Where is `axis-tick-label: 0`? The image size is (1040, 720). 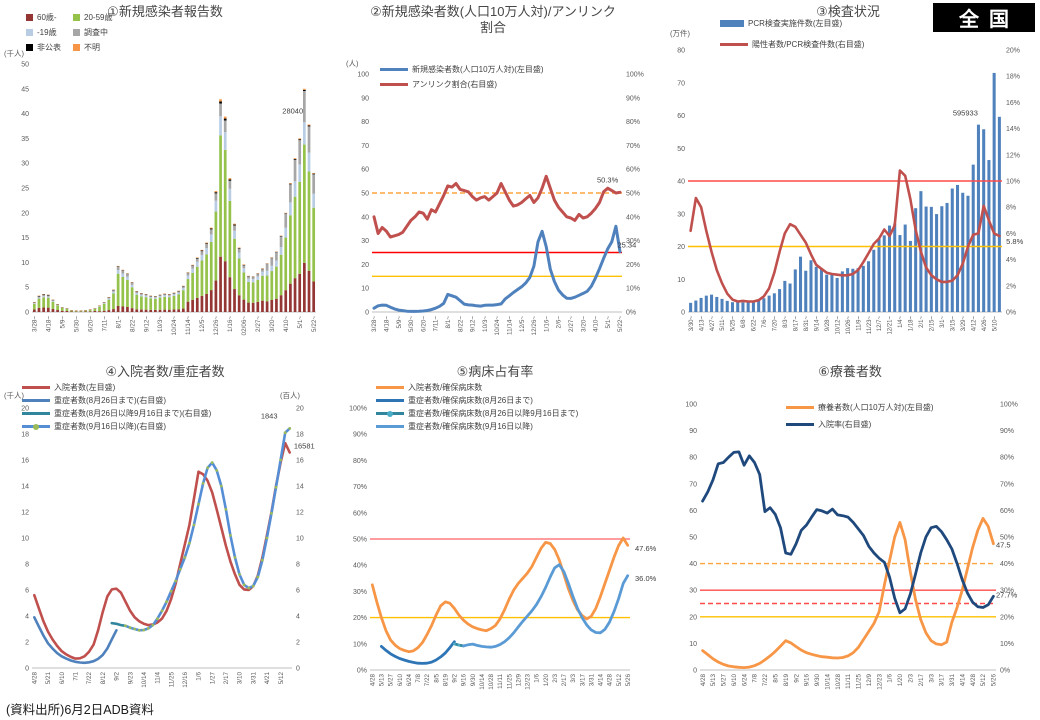
axis-tick-label: 0 is located at coordinates (695, 671).